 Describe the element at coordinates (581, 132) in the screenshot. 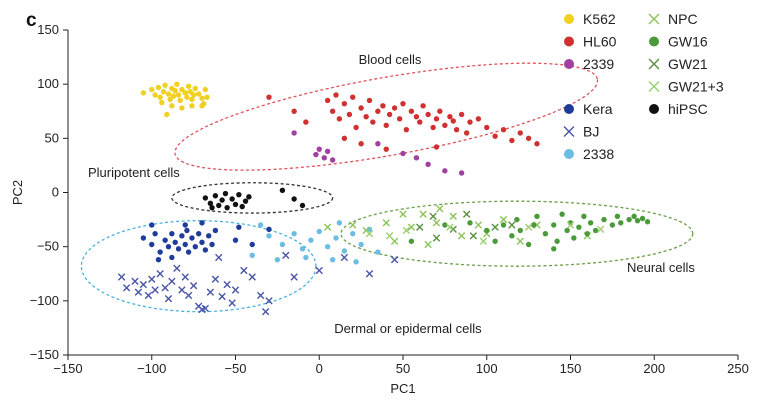

I see `legend-item-bj: BJ` at that location.